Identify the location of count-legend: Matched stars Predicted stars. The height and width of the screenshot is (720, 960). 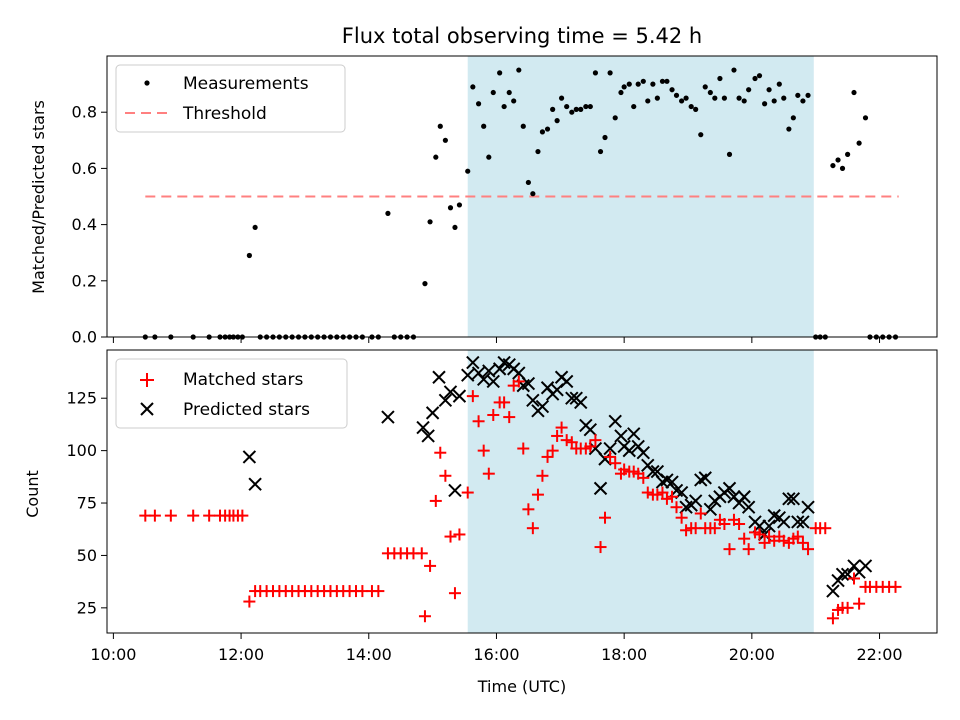
(231, 393).